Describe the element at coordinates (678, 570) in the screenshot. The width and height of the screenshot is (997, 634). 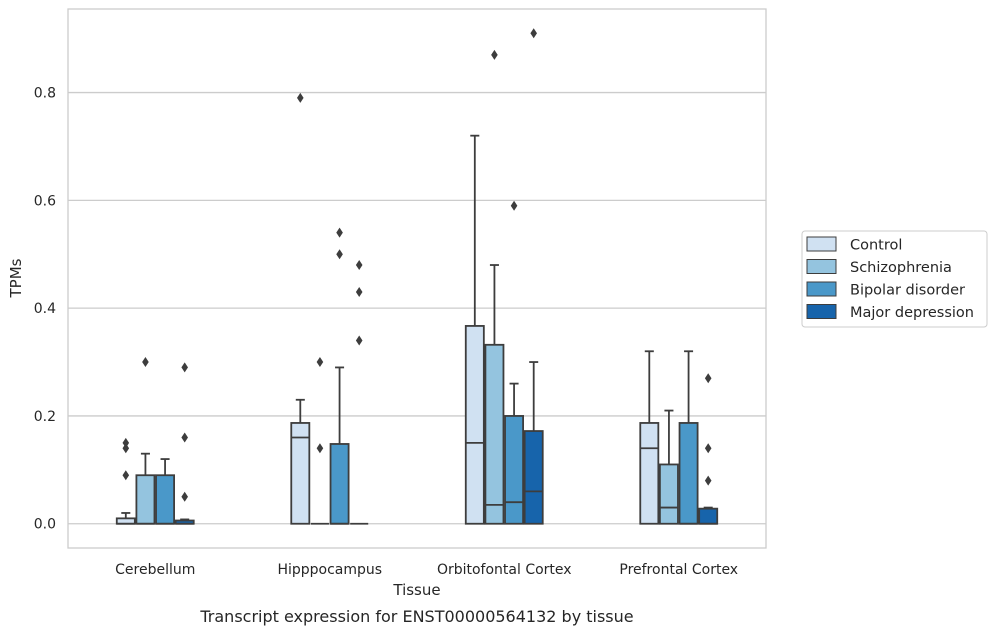
I see `x-tick-label: Prefrontal Cortex` at that location.